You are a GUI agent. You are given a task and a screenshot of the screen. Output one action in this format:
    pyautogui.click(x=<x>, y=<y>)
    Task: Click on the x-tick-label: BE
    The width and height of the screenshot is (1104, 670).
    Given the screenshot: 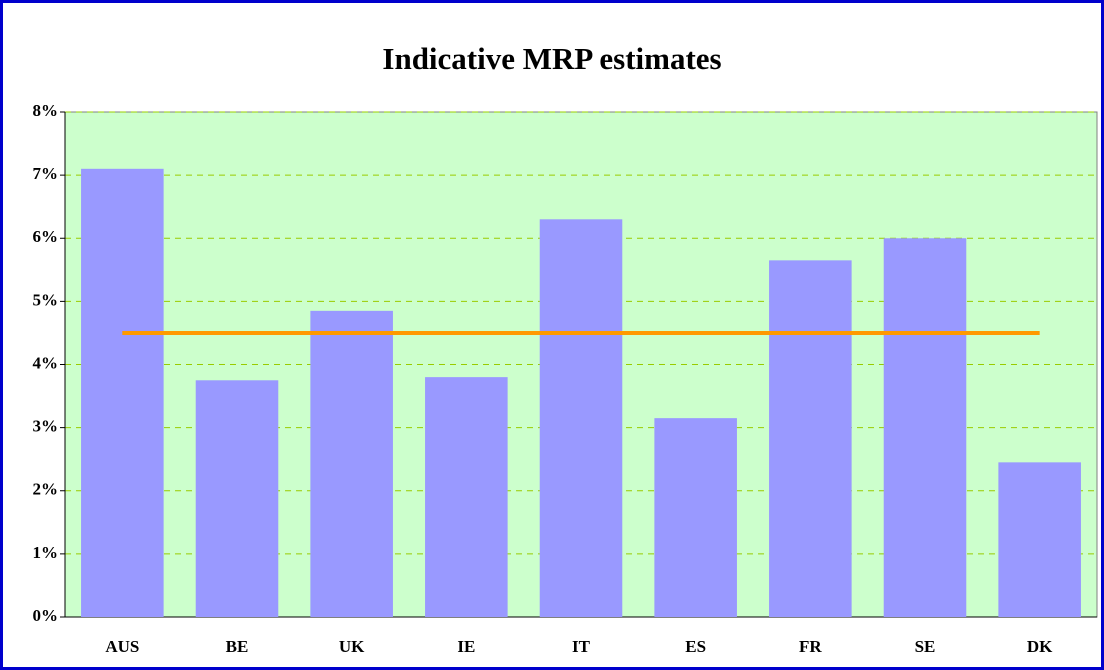 What is the action you would take?
    pyautogui.click(x=237, y=646)
    